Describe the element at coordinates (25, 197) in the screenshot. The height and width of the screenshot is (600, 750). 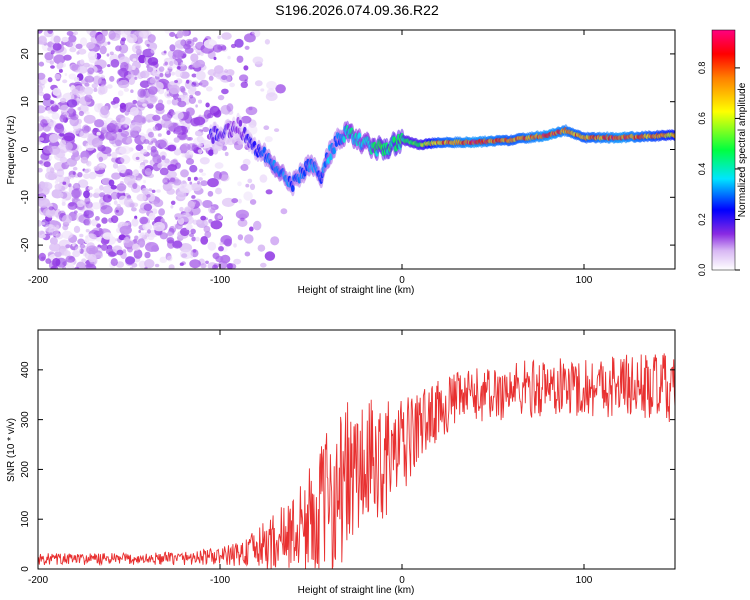
I see `spectrogram-y-tick-label: -10` at that location.